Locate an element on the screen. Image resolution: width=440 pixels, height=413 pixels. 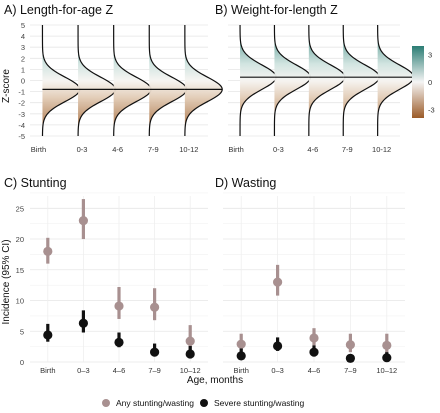
panel-c-ytick: 5 is located at coordinates (22, 331).